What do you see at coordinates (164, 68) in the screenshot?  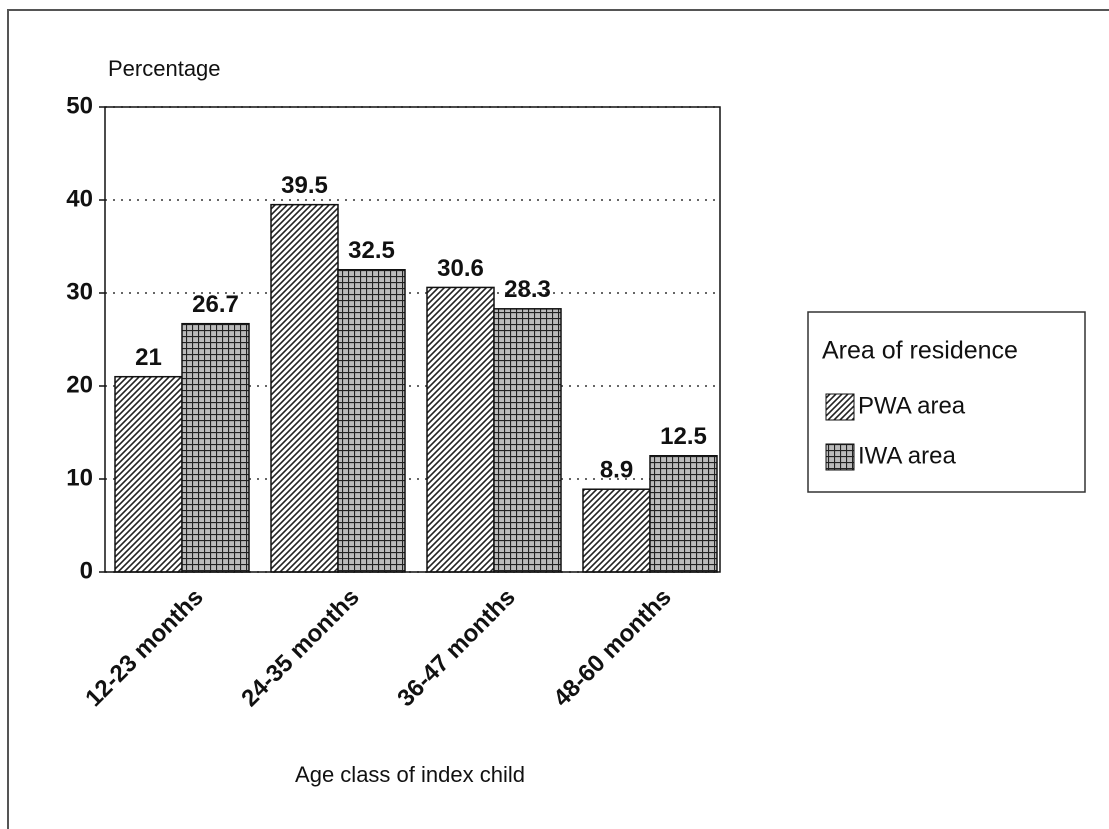 I see `y-axis-label: Percentage` at bounding box center [164, 68].